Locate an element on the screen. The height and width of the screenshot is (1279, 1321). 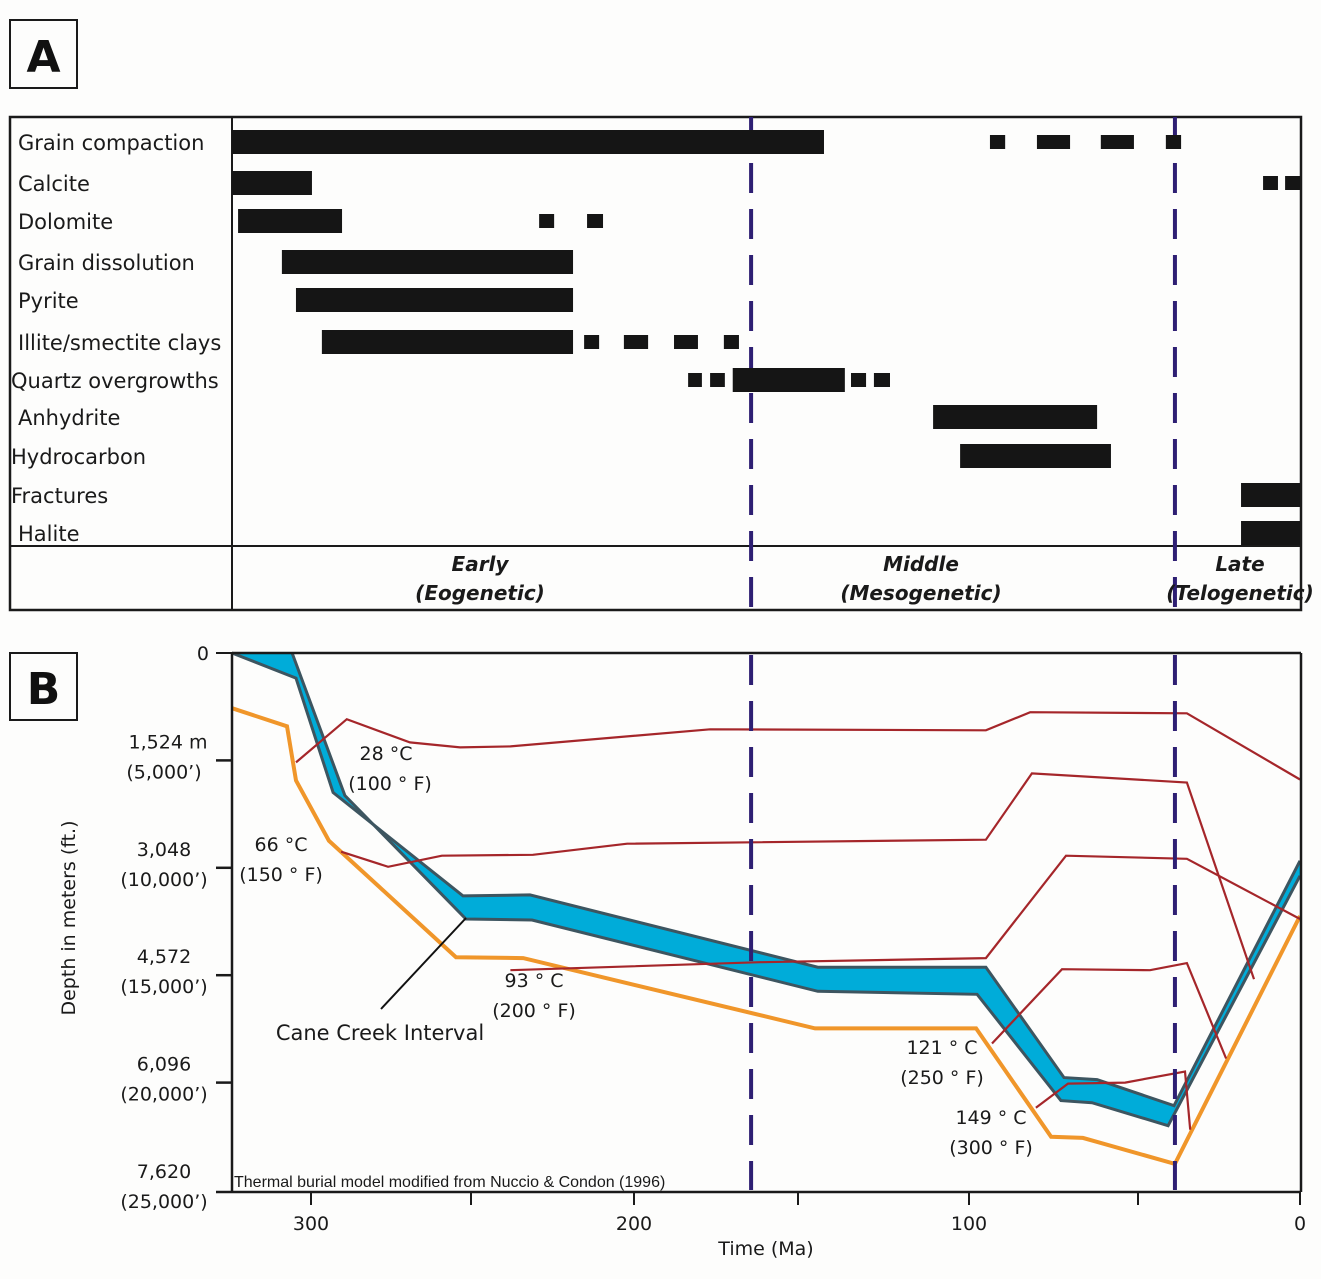
y-tick-label: 0 is located at coordinates (203, 654).